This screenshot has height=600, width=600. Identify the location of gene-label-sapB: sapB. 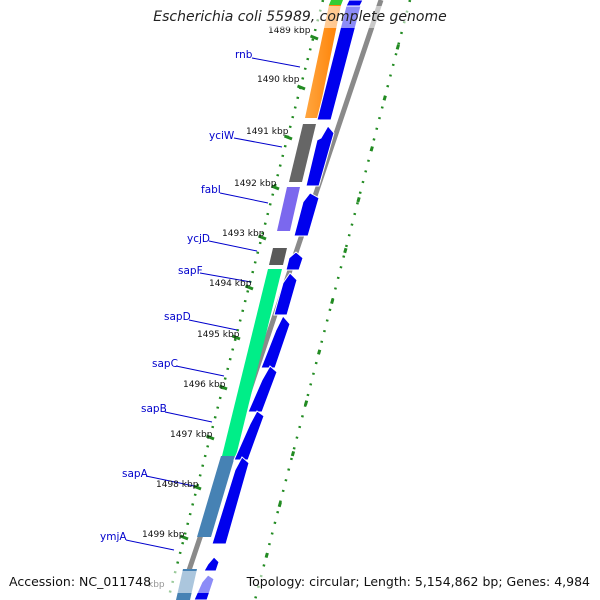
(154, 409).